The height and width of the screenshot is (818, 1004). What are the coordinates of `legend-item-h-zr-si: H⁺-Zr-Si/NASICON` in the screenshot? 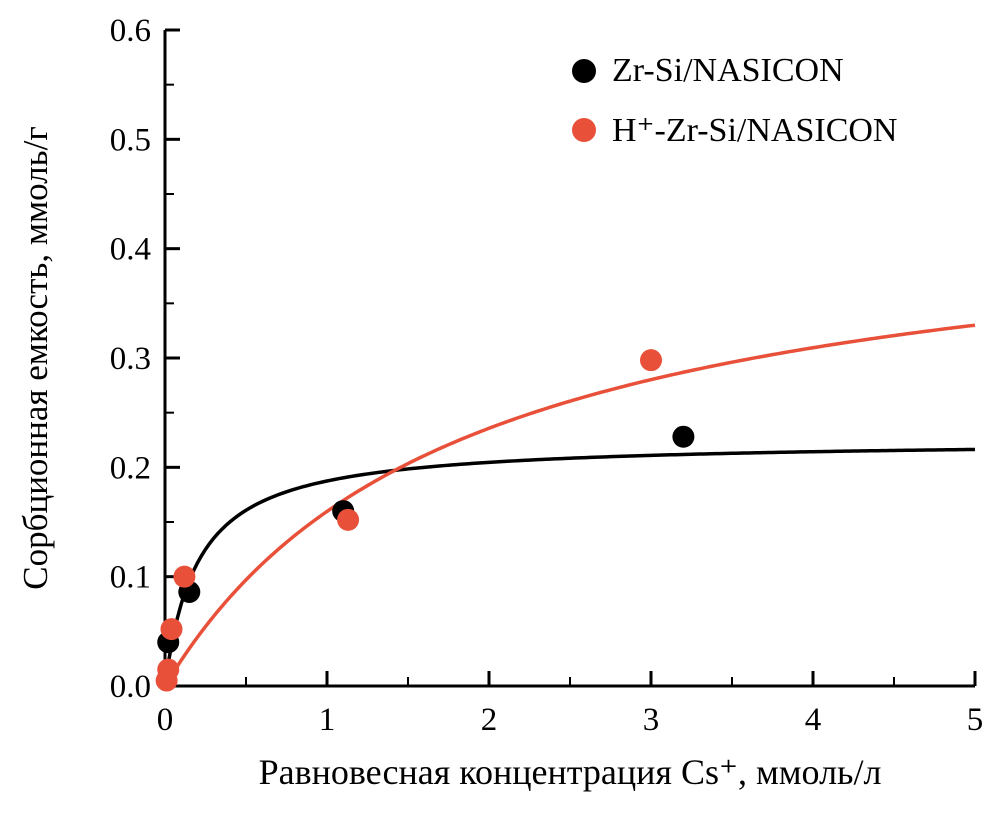 It's located at (734, 130).